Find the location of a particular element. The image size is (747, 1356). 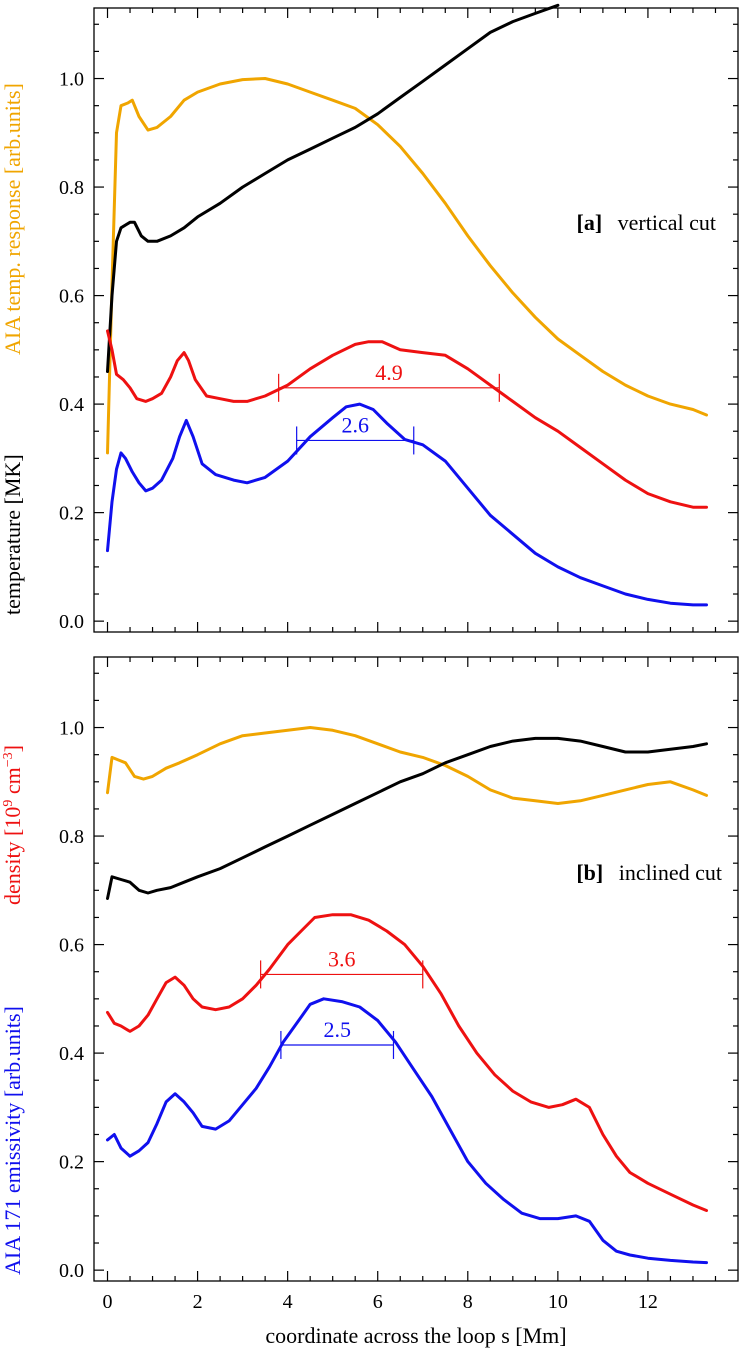

x-tick-label: 6 is located at coordinates (378, 1302).